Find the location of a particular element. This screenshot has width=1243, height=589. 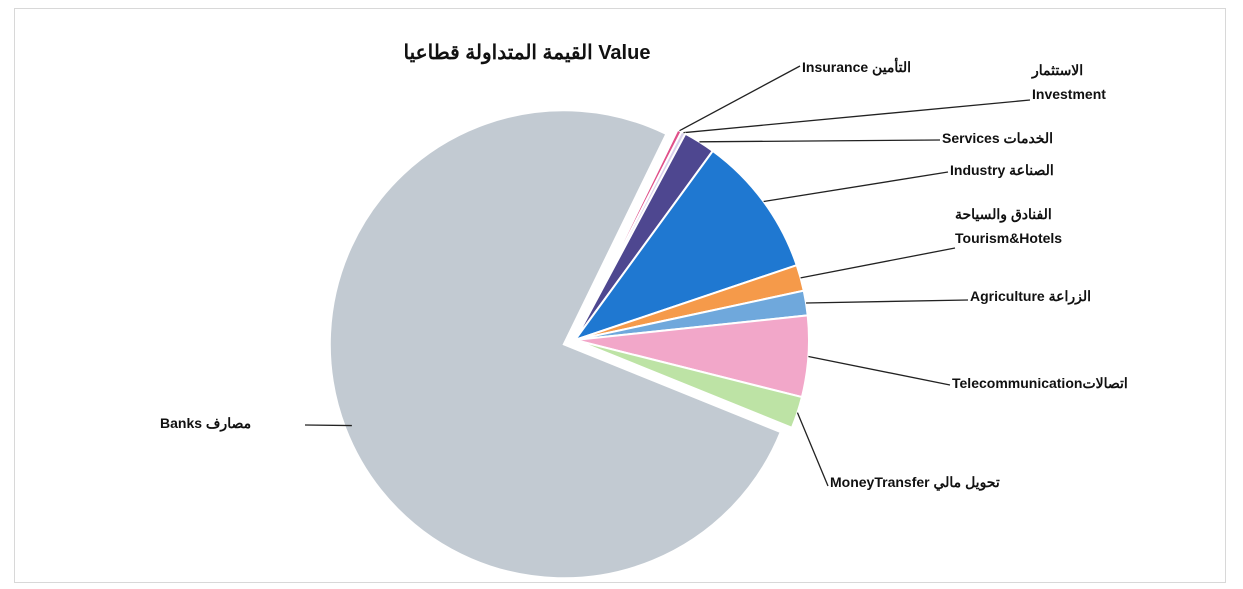

slice-label: Insurance التأمين is located at coordinates (857, 67).